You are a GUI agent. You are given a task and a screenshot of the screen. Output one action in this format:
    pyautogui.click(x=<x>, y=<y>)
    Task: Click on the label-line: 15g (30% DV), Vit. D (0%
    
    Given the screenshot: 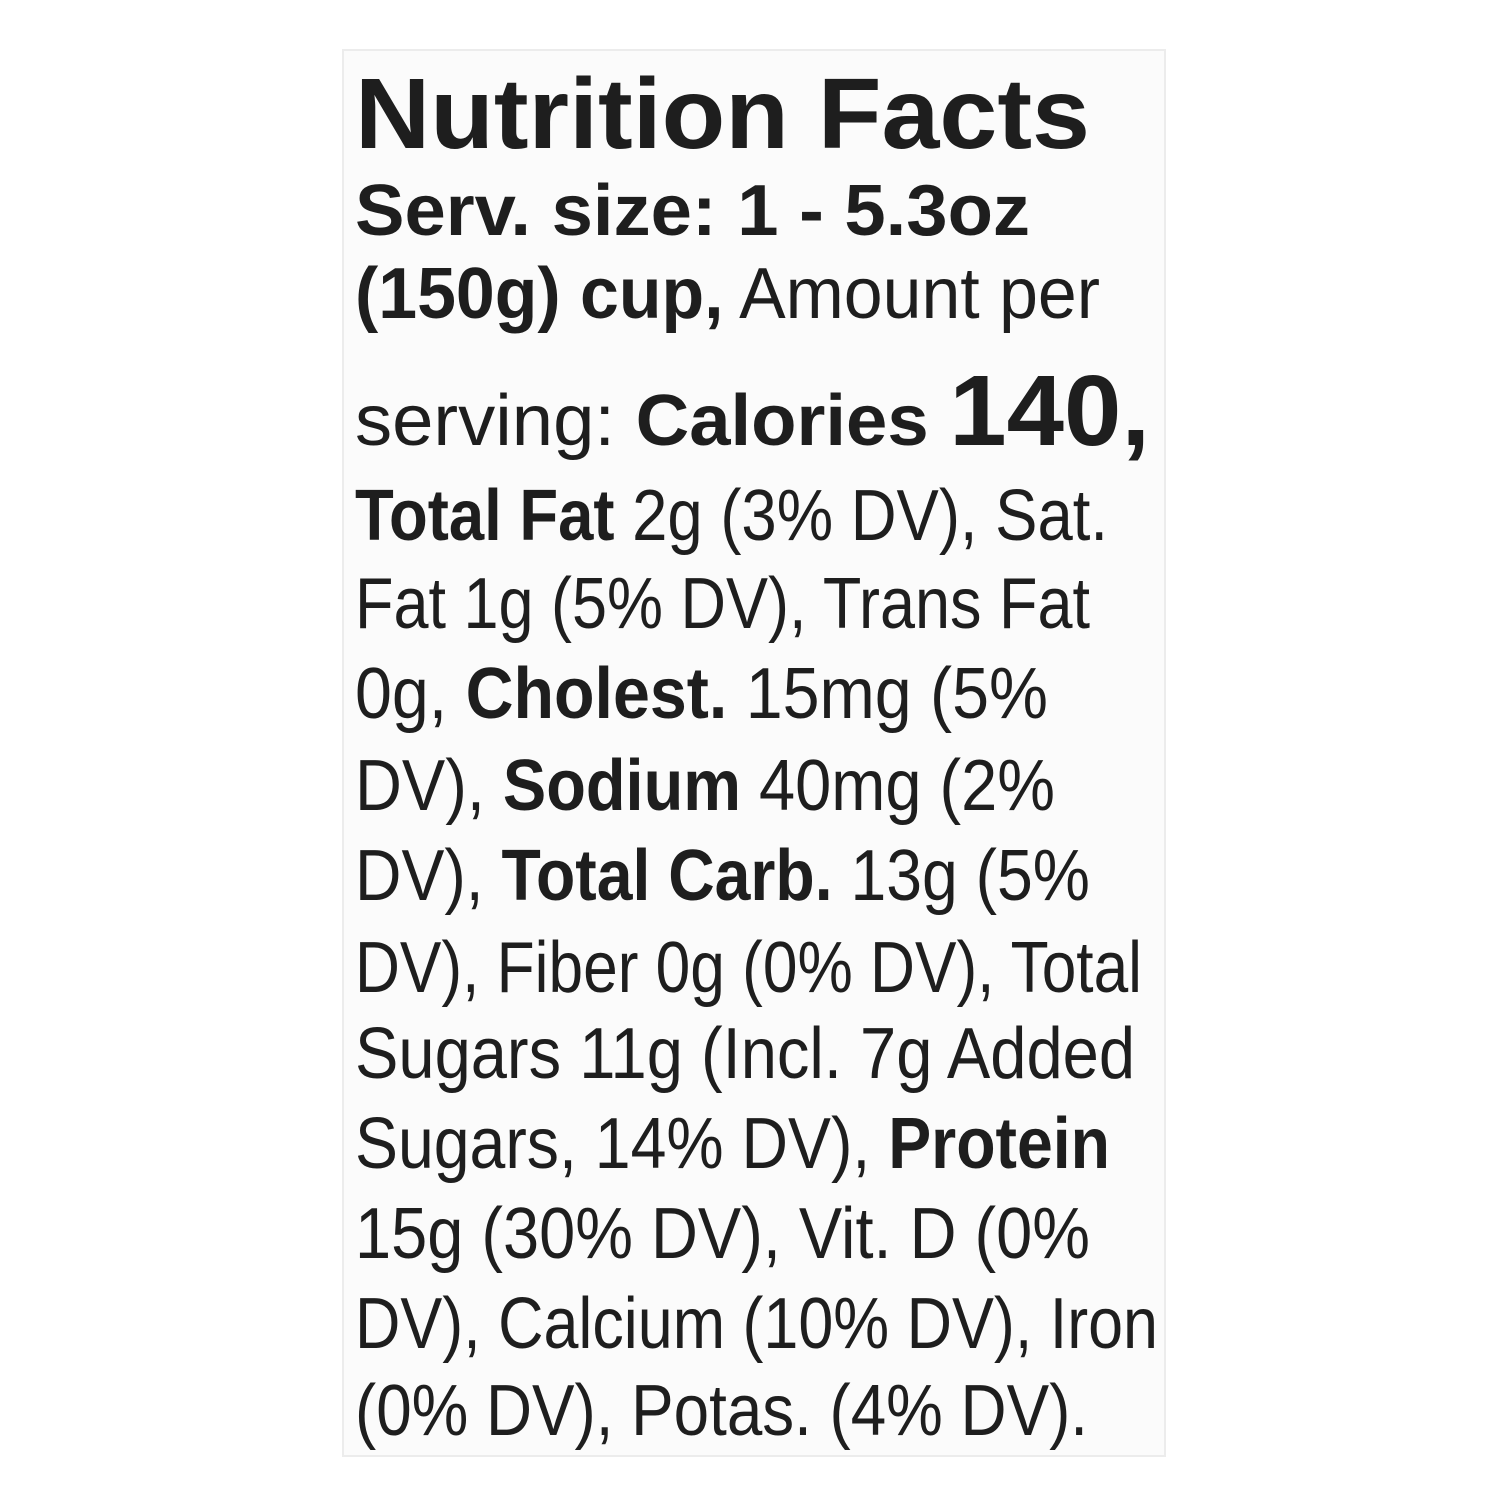 What is the action you would take?
    pyautogui.click(x=722, y=1234)
    